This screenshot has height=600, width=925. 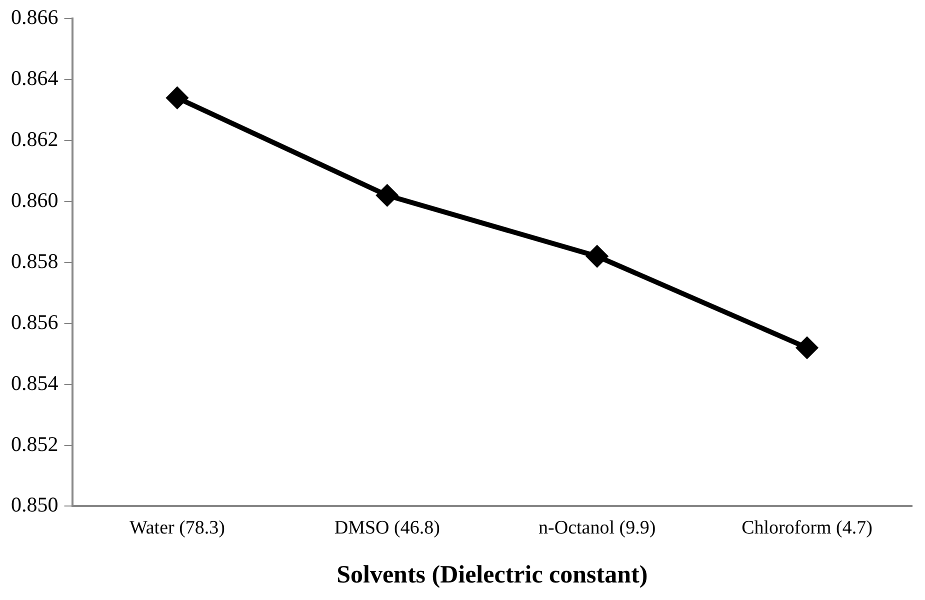 What do you see at coordinates (492, 574) in the screenshot?
I see `x-axis-title: Solvents (Dielectric constant)` at bounding box center [492, 574].